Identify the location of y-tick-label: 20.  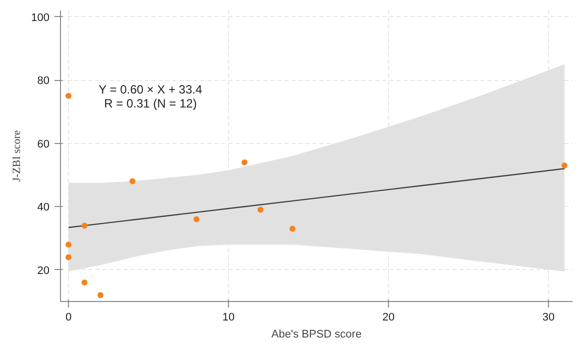
(43, 270).